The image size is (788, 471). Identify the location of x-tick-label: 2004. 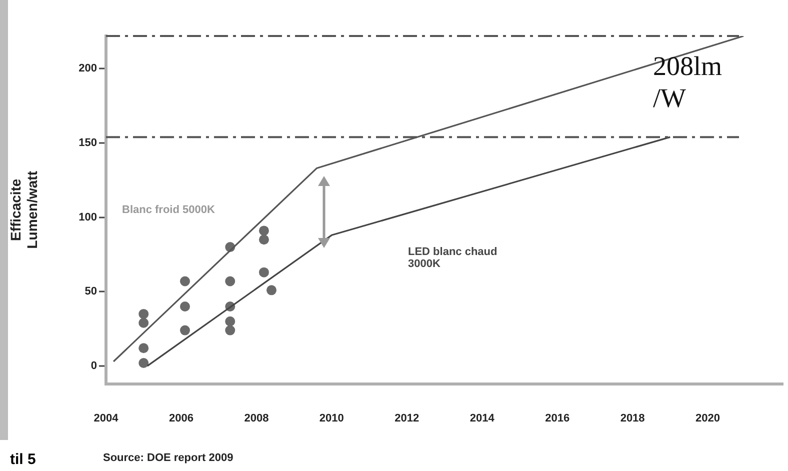
(107, 418).